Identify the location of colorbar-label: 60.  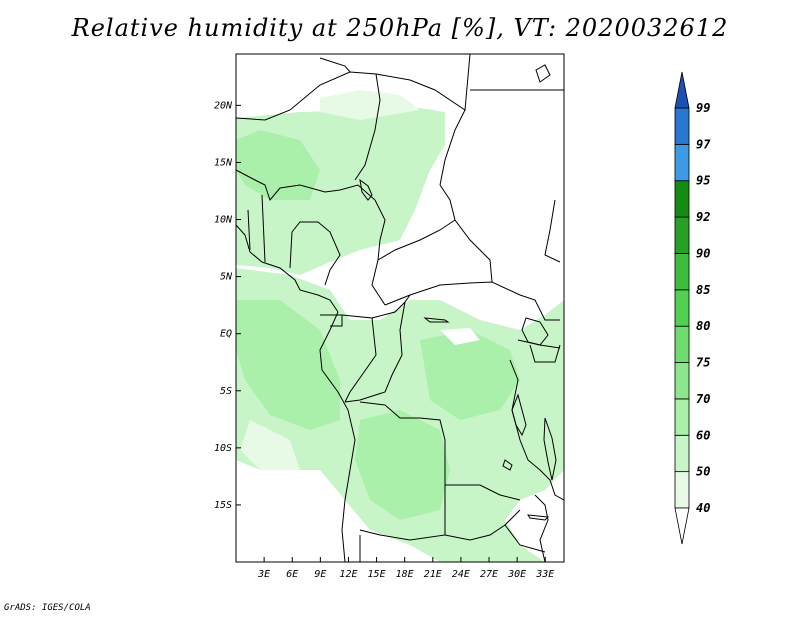
(703, 435).